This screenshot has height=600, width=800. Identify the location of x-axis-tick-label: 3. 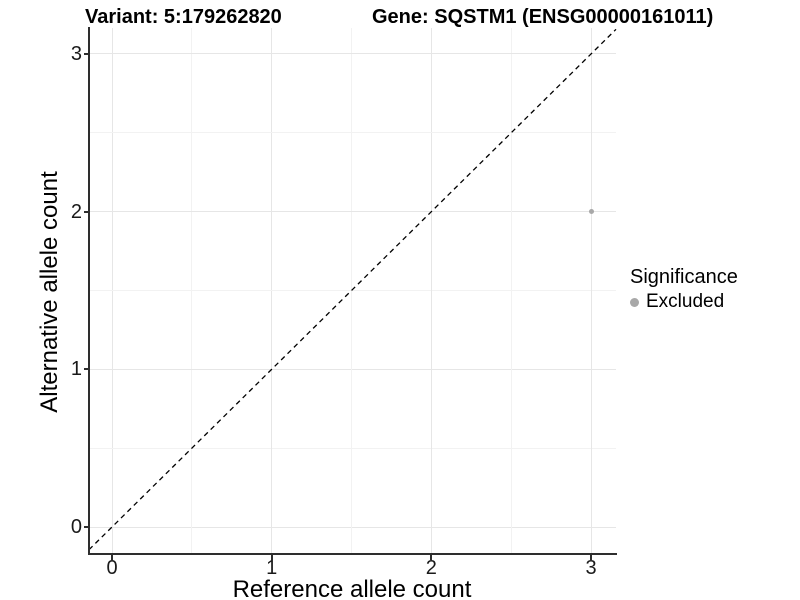
(591, 568).